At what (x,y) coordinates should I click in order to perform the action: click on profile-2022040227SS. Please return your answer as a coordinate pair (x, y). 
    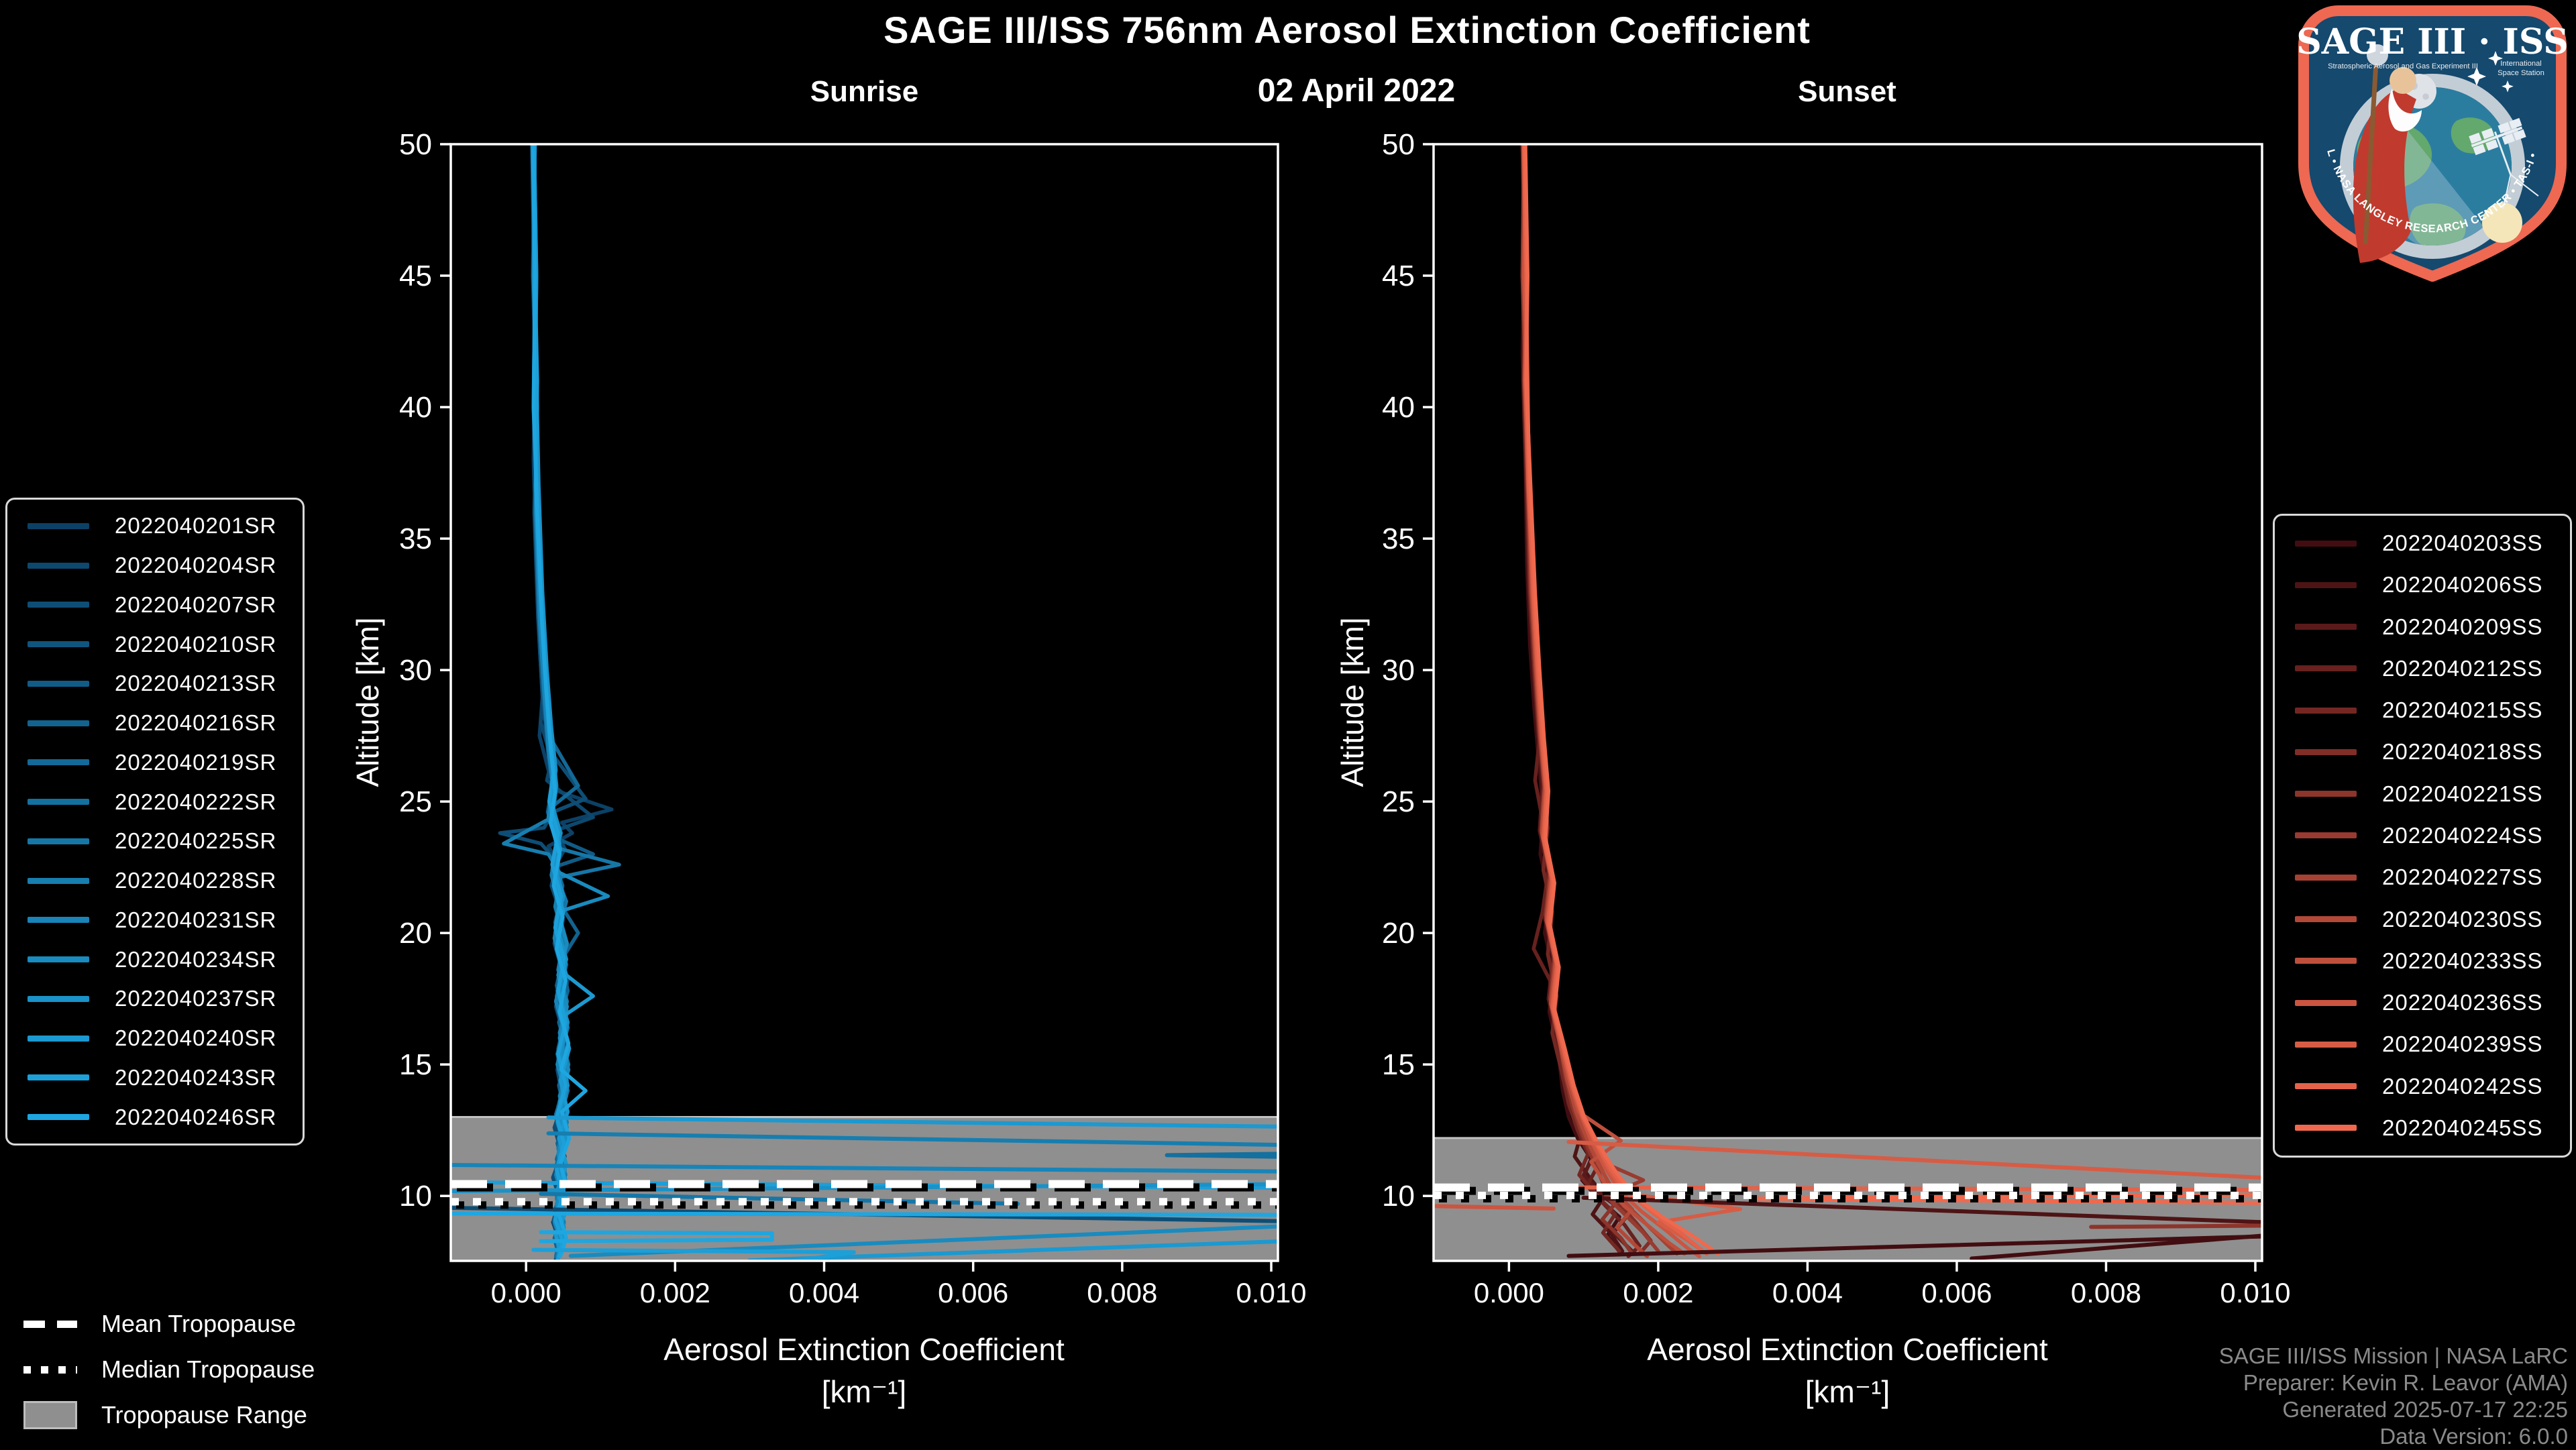
    Looking at the image, I should click on (1600, 700).